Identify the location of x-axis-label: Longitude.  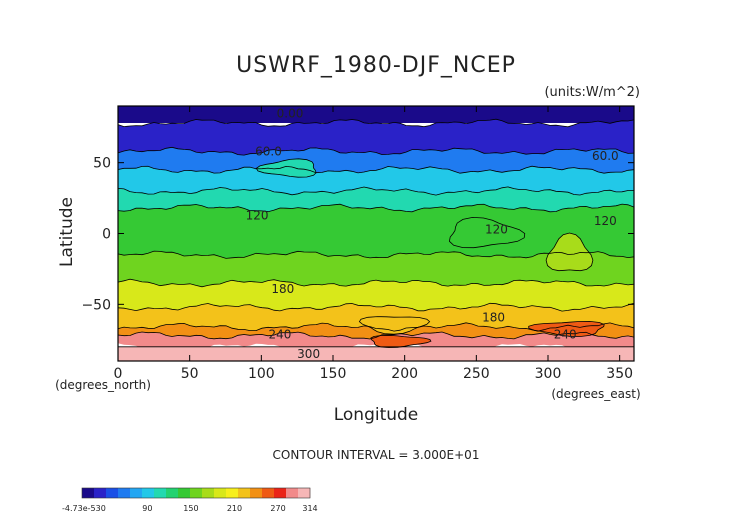
(376, 415).